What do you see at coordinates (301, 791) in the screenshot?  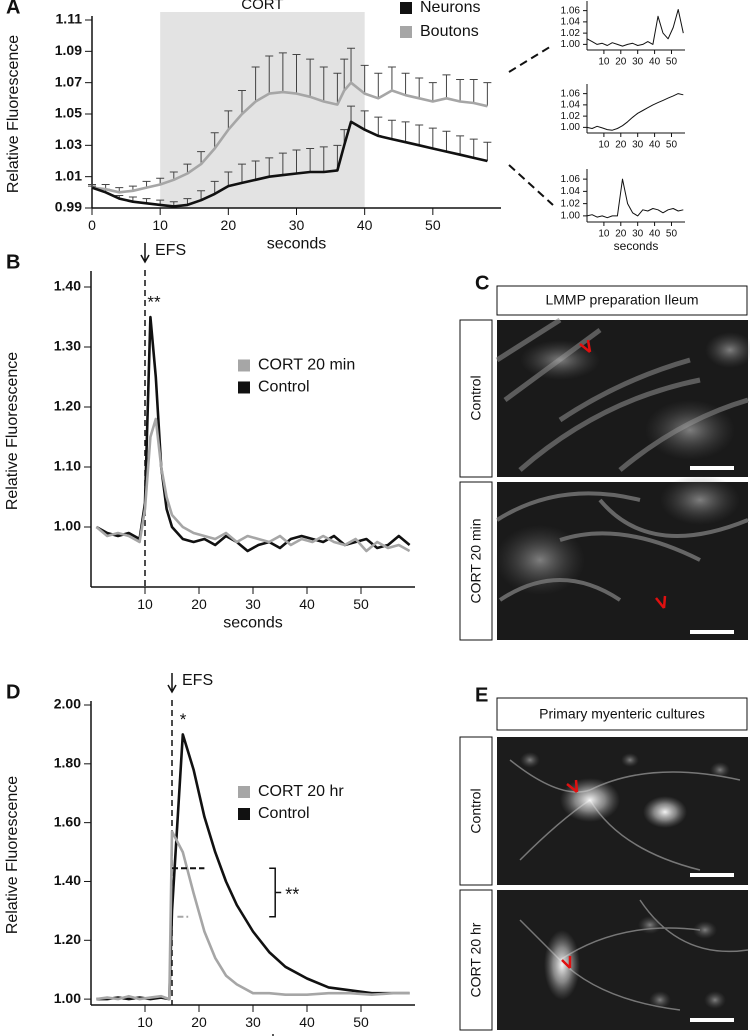 I see `legend-label: CORT 20 hr` at bounding box center [301, 791].